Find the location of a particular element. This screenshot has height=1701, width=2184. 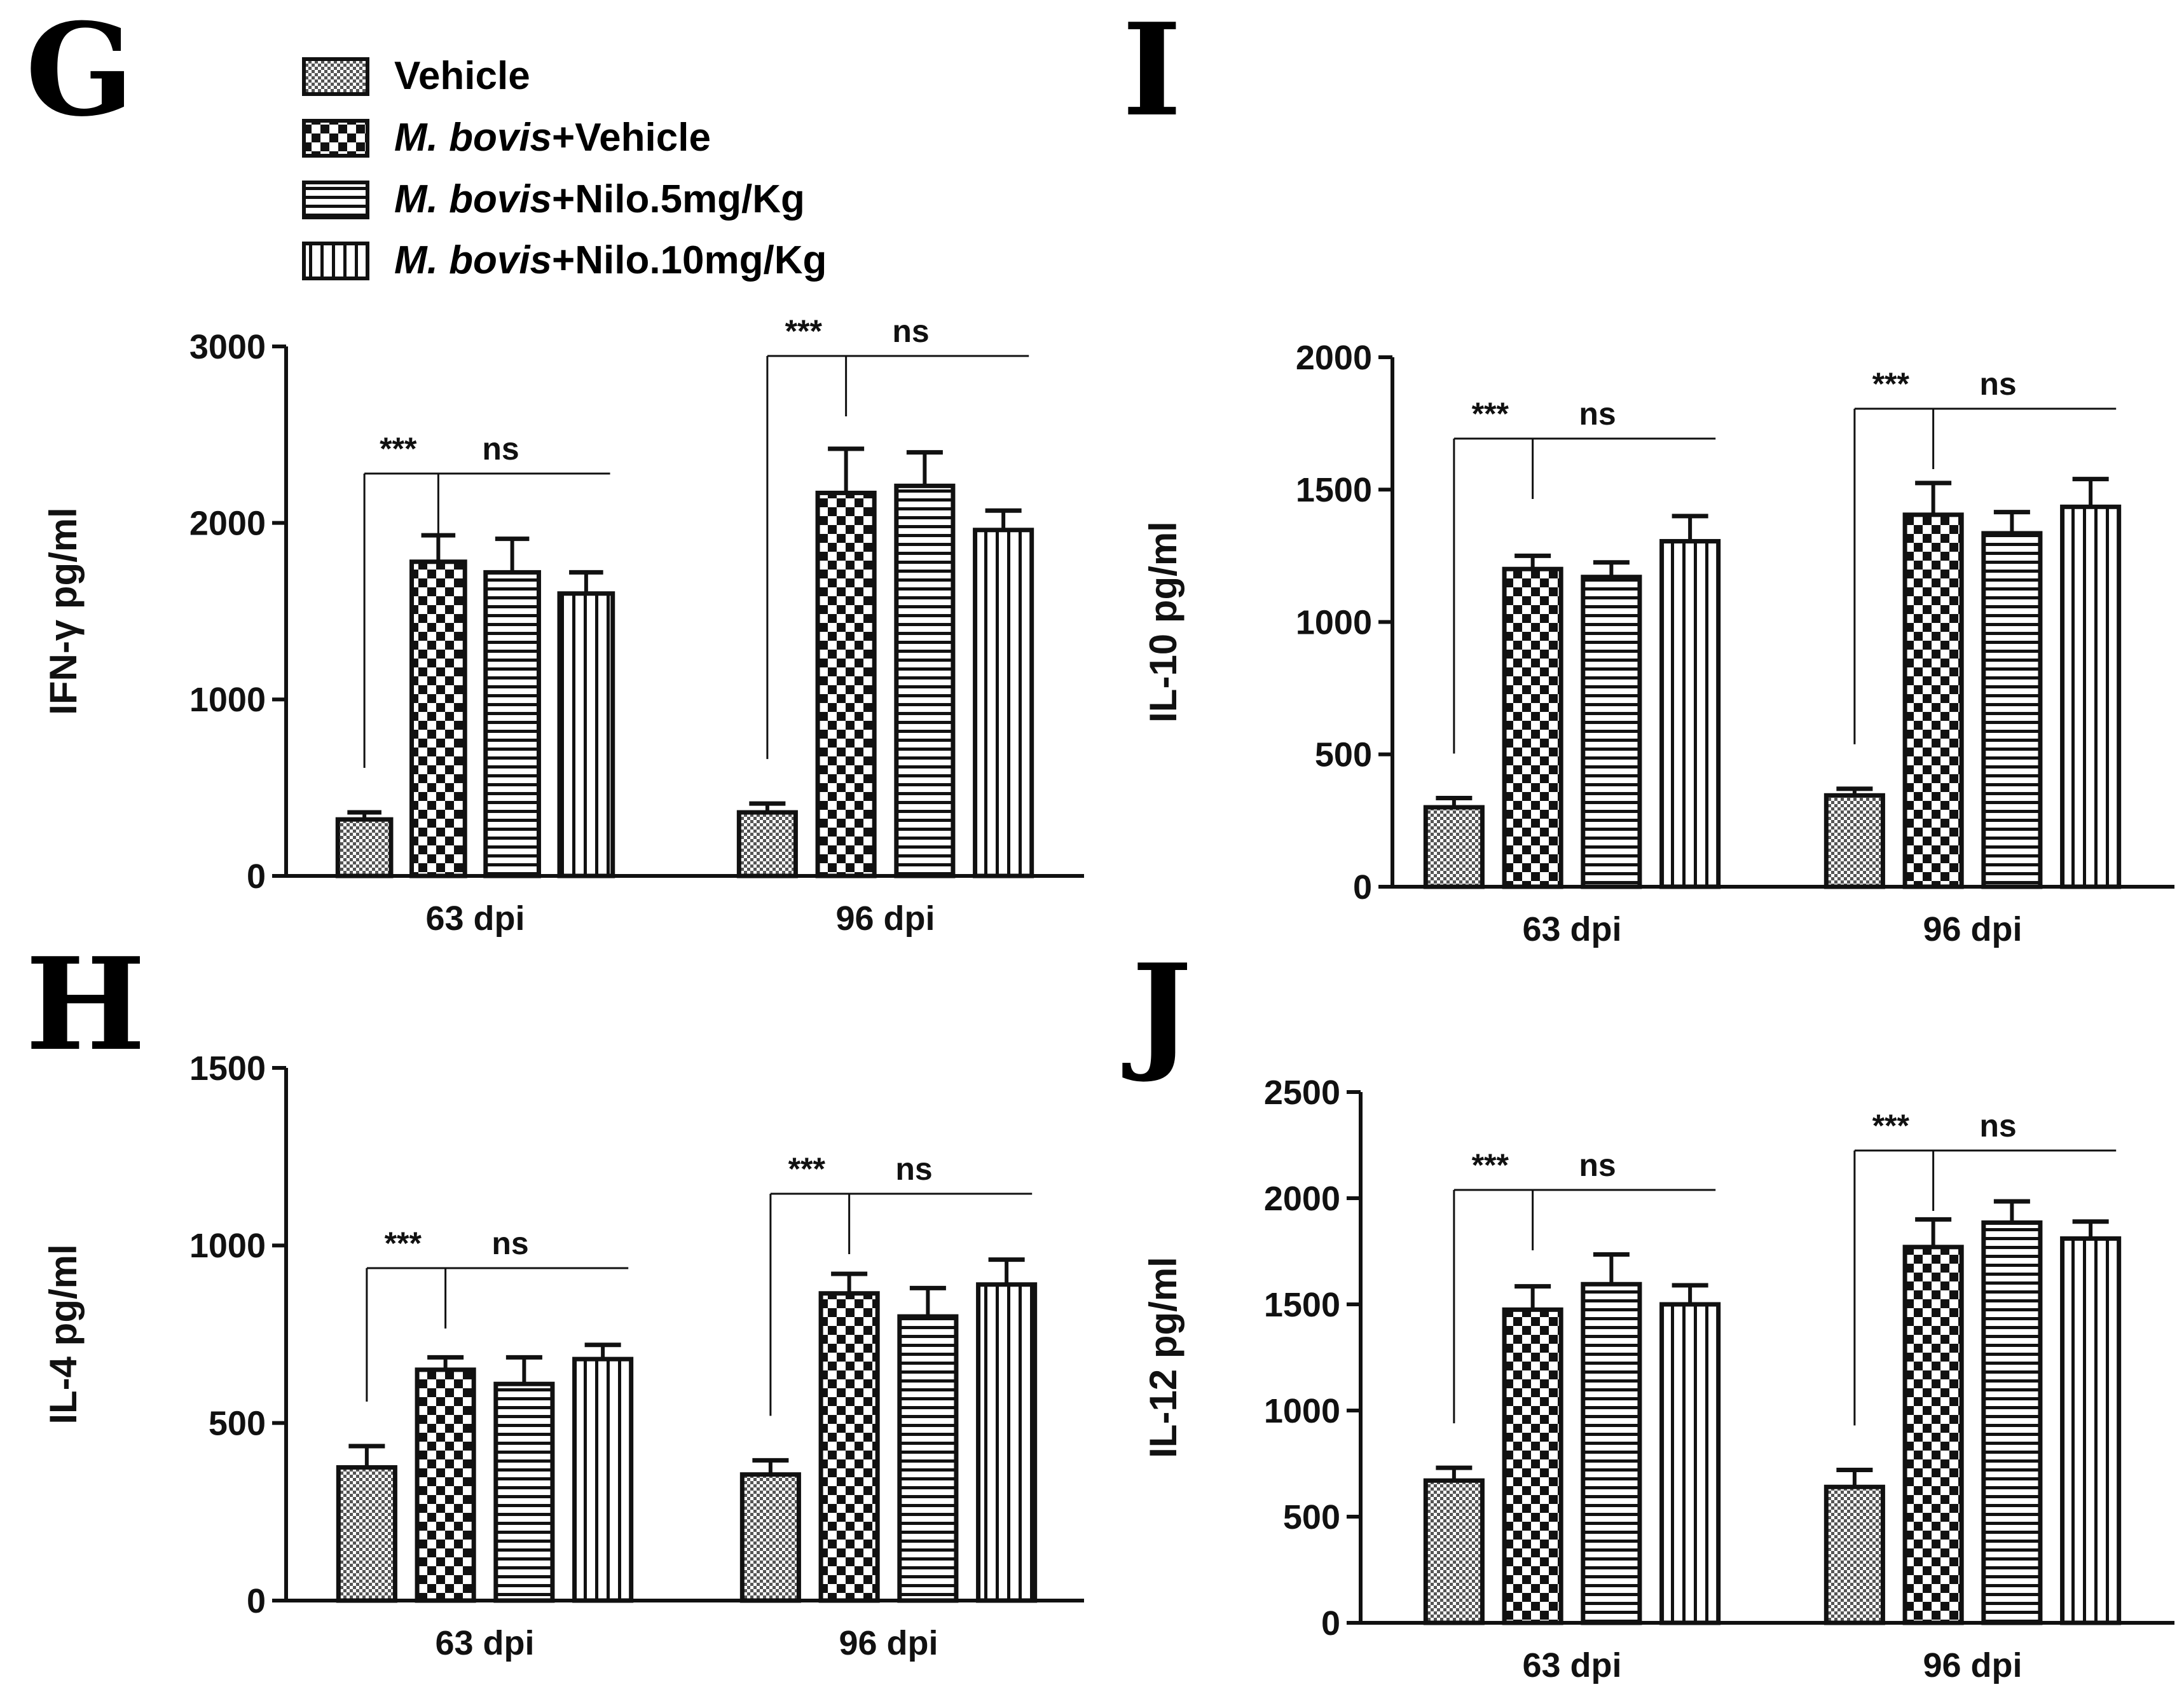

panel-letter-i: I is located at coordinates (1152, 72).